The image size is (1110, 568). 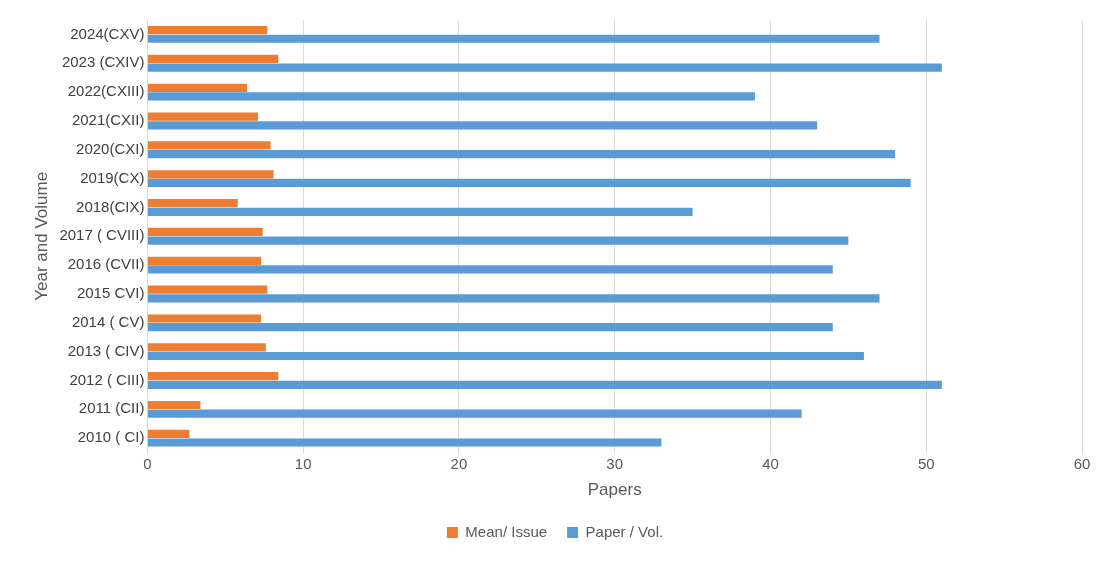 What do you see at coordinates (106, 264) in the screenshot?
I see `y-tick-label: 2016 (CVII)` at bounding box center [106, 264].